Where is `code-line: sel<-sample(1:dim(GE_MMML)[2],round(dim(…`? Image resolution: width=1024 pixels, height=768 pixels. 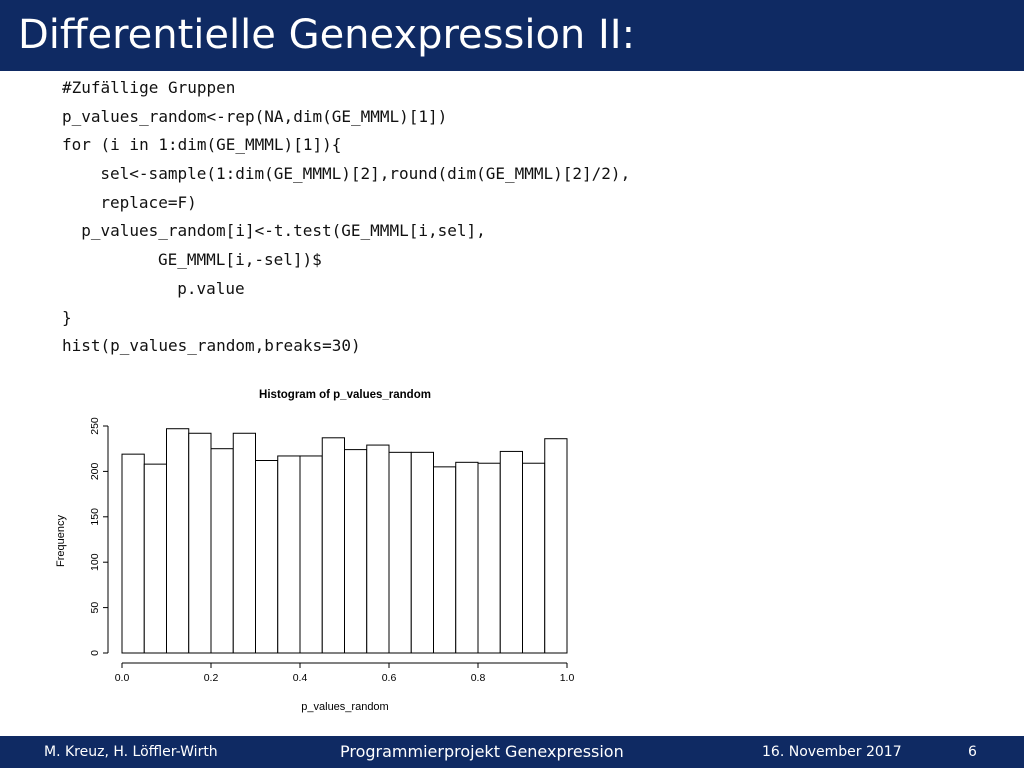 code-line: sel<-sample(1:dim(GE_MMML)[2],round(dim(… is located at coordinates (365, 174).